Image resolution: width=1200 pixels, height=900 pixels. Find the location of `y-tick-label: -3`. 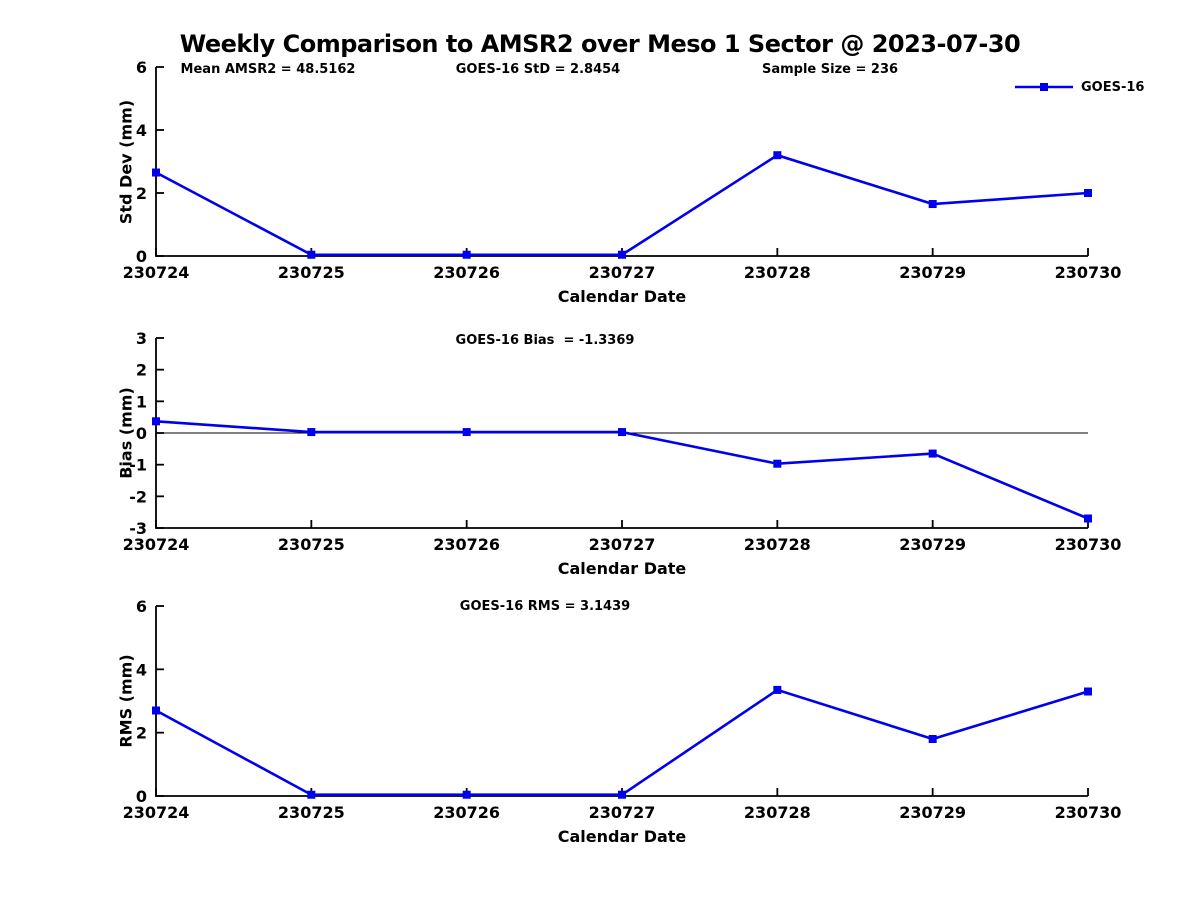

y-tick-label: -3 is located at coordinates (138, 528).